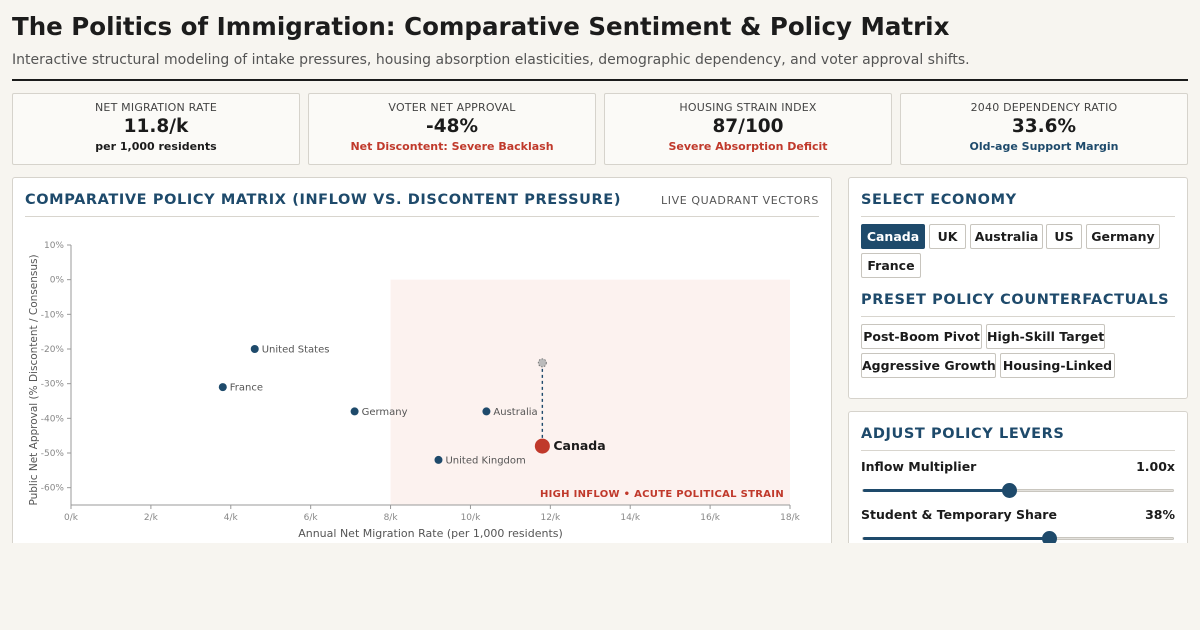  I want to click on x-tick-label: 6/k, so click(311, 518).